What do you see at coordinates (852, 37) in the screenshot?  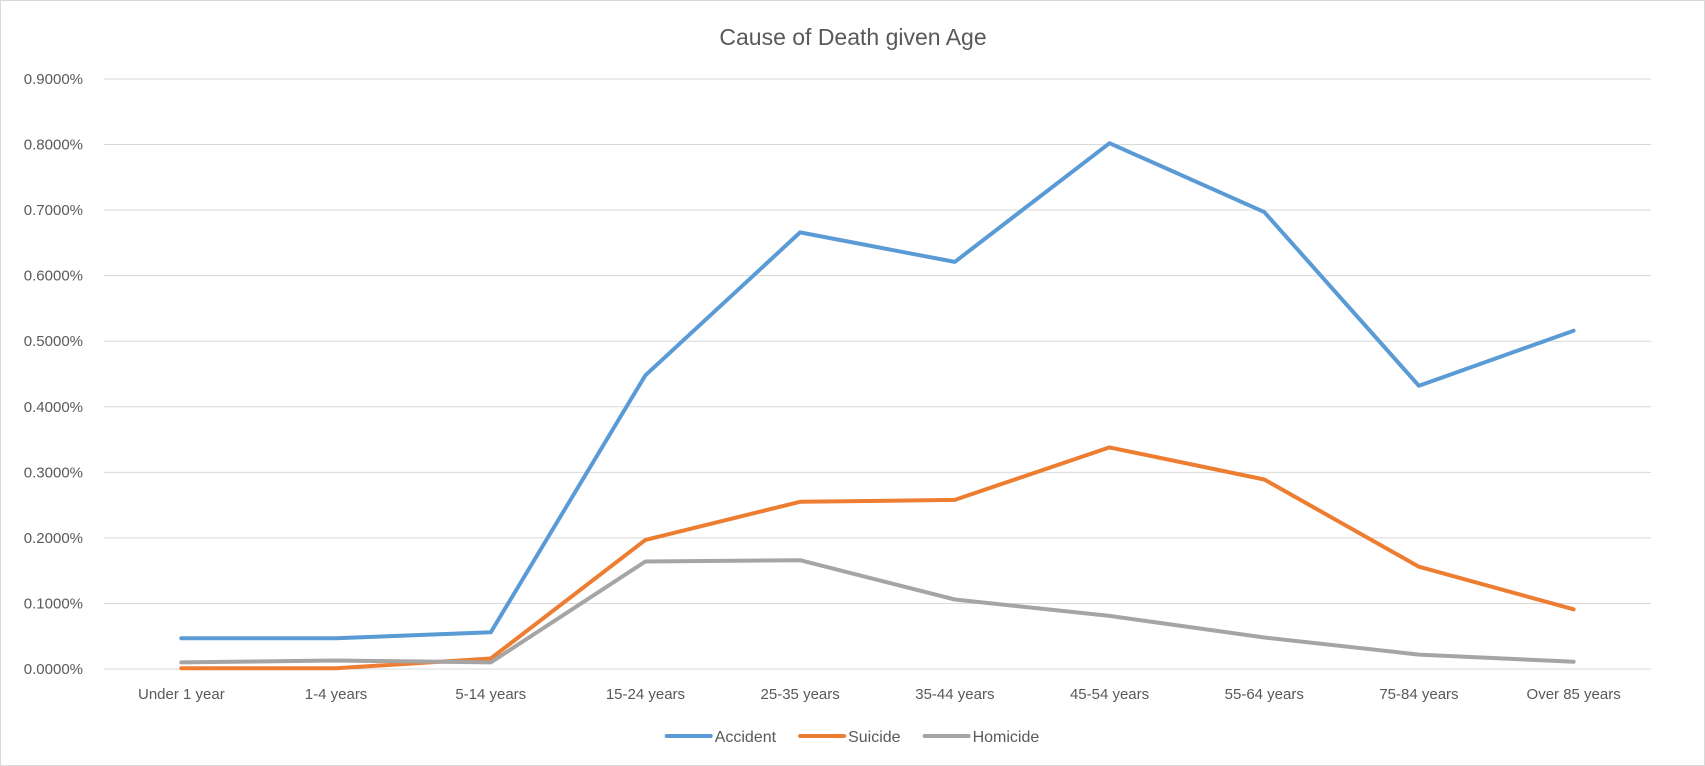 I see `chart-title: Cause of Death given Age` at bounding box center [852, 37].